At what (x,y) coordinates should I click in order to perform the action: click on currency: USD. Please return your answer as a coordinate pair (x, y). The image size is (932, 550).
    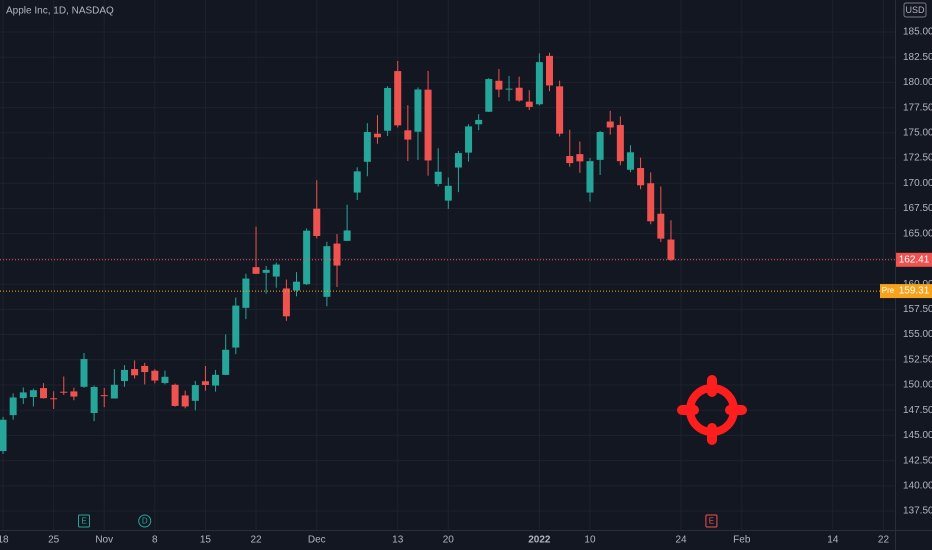
    Looking at the image, I should click on (915, 10).